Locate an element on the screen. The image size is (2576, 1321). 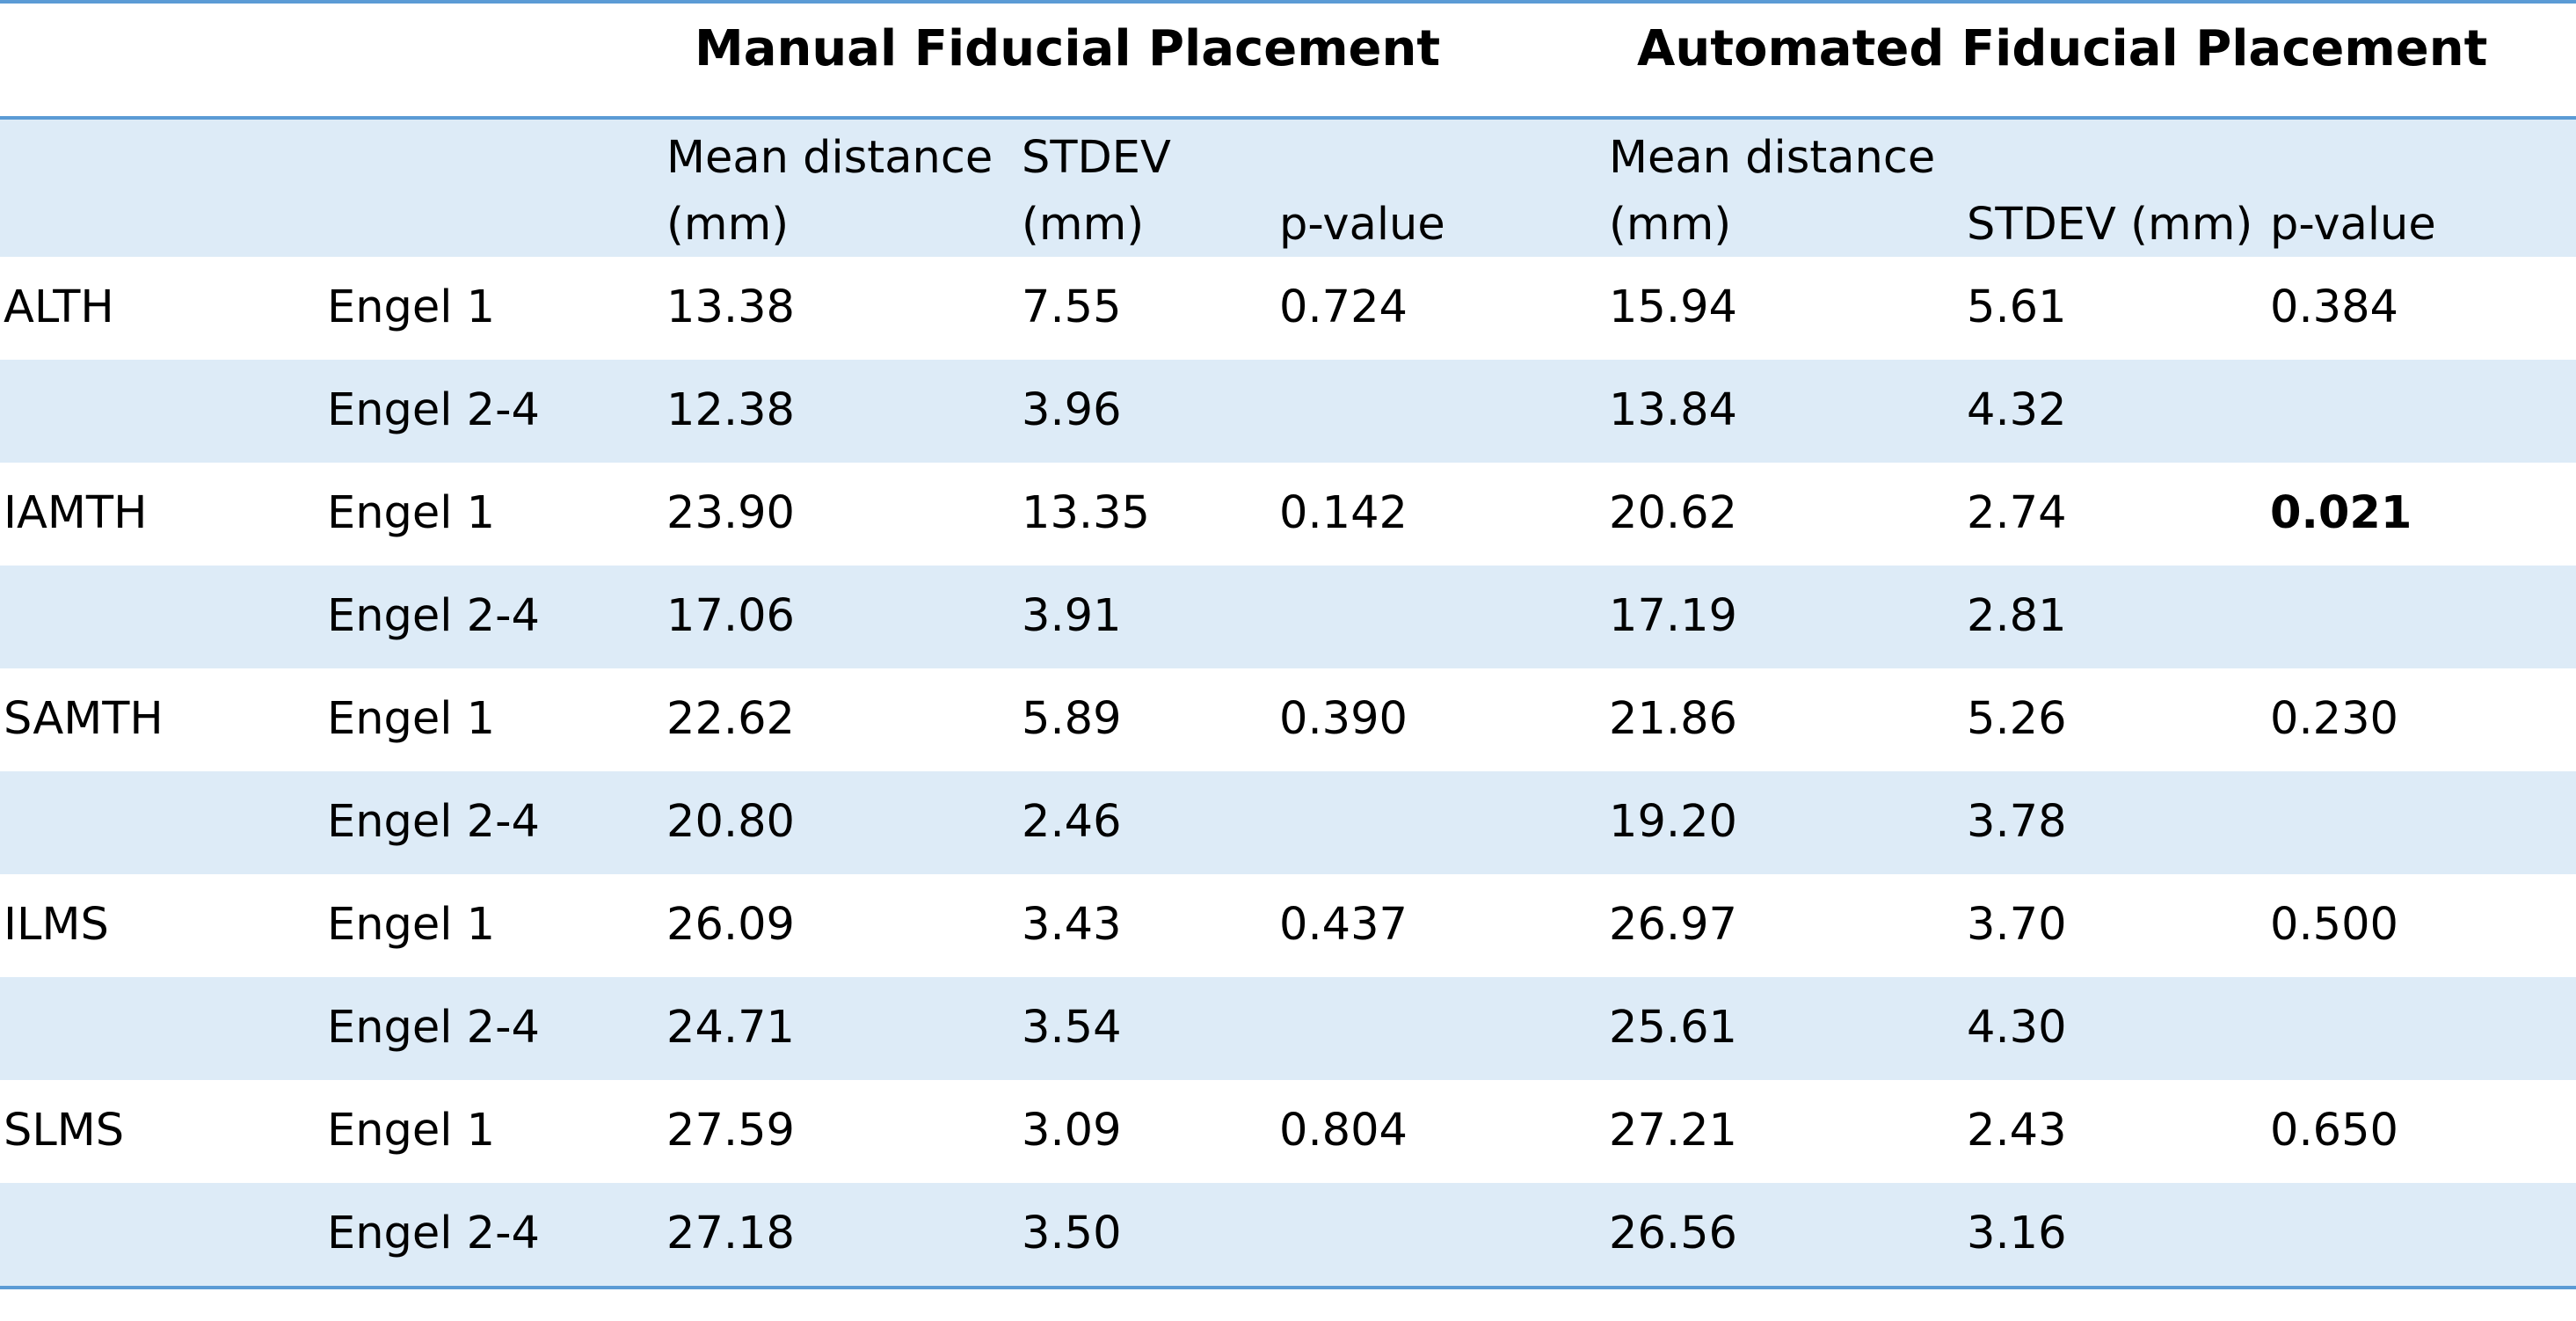
automated-stdev-cell: 5.26 is located at coordinates (2017, 719).